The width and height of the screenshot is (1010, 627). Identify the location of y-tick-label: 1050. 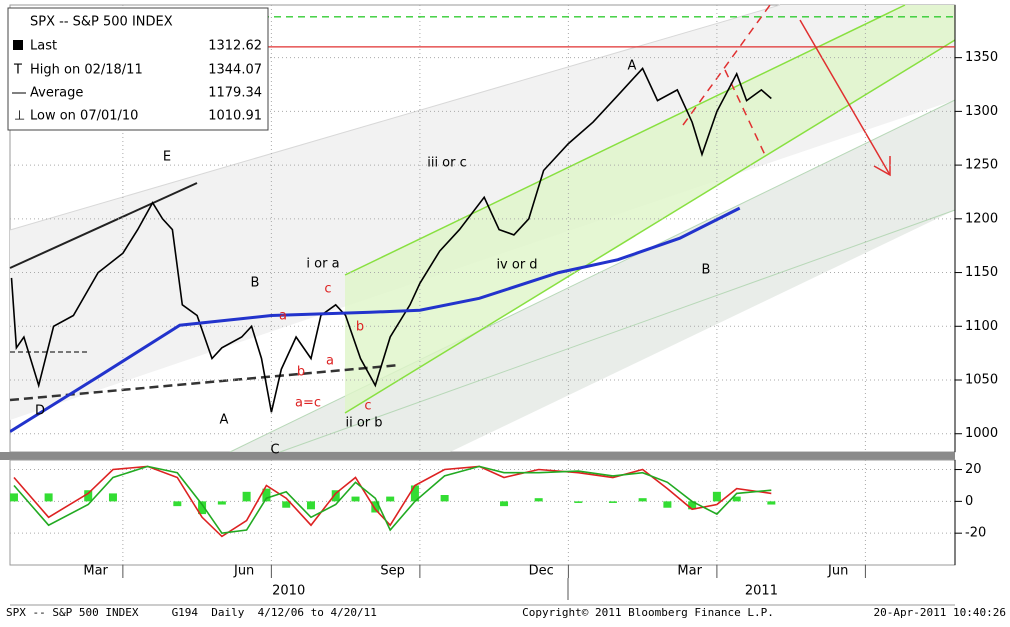
(981, 380).